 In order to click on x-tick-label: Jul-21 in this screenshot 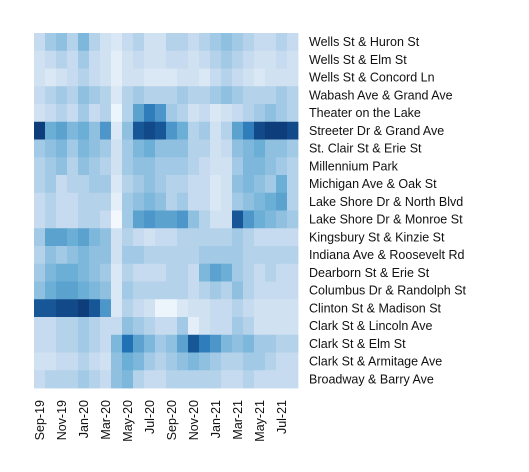, I will do `click(282, 417)`.